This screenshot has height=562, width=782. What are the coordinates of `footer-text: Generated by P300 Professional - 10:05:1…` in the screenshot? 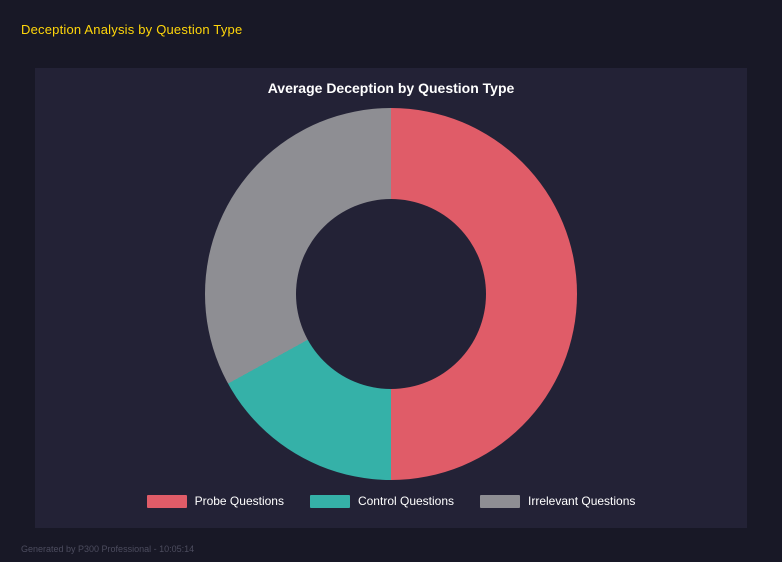 It's located at (108, 549).